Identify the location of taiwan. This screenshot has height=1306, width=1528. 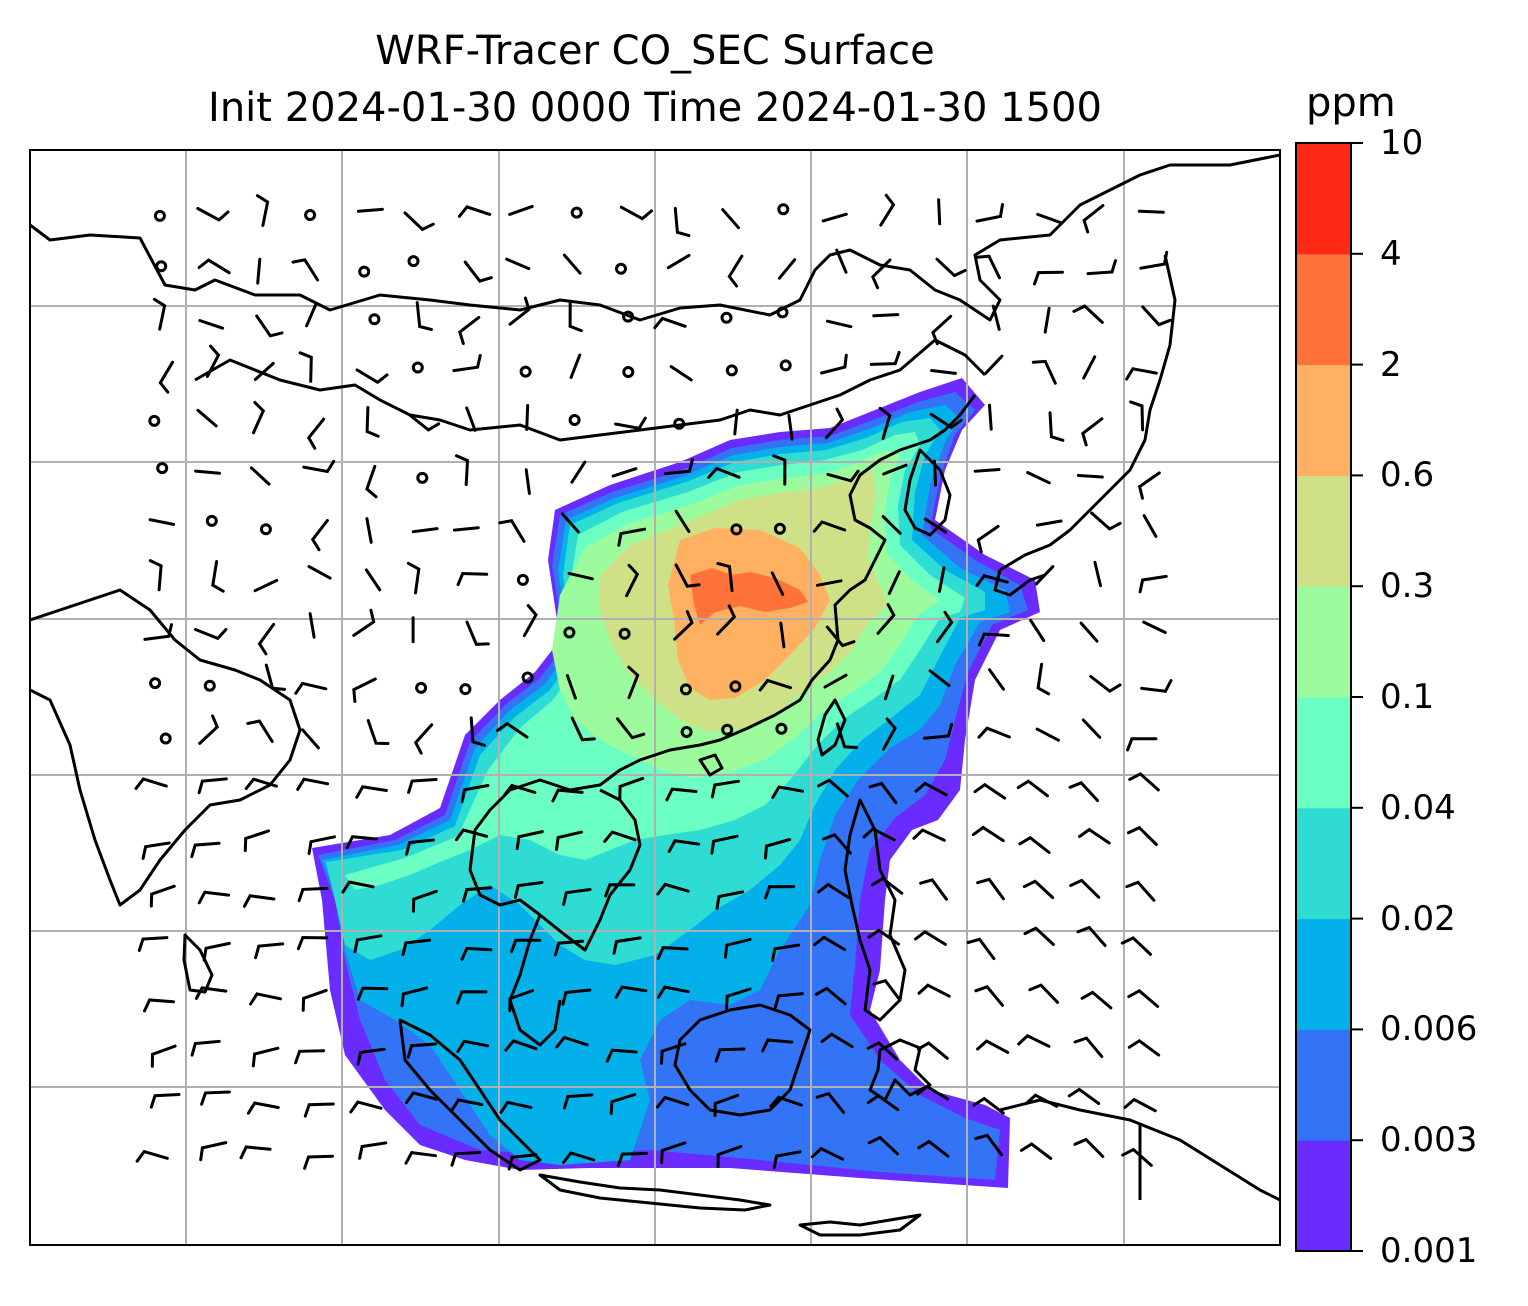
(831, 727).